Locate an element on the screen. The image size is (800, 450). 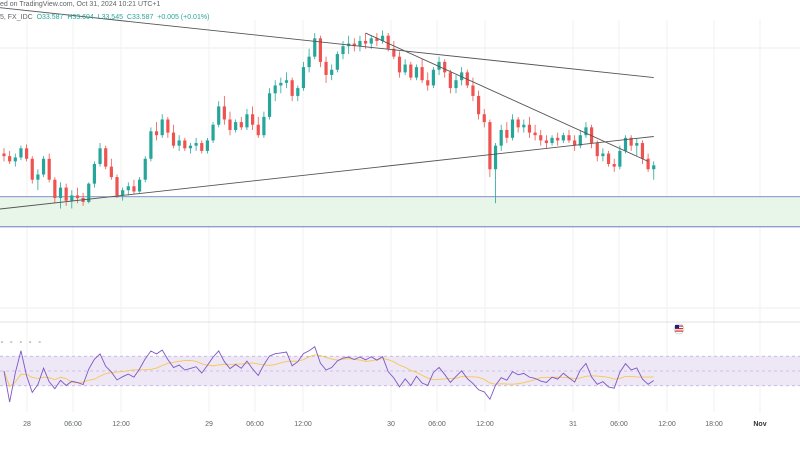
symbol-label: 5, FX_IDC is located at coordinates (16, 17).